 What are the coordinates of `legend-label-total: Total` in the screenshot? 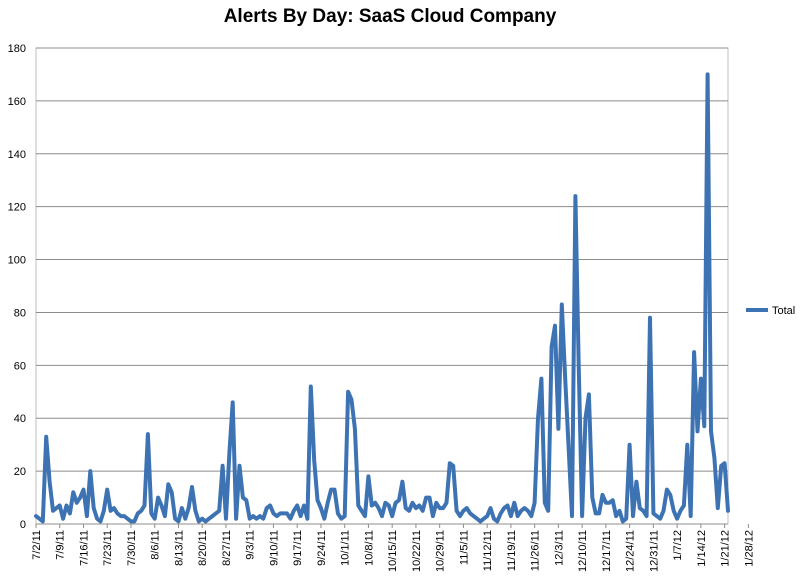 It's located at (783, 311).